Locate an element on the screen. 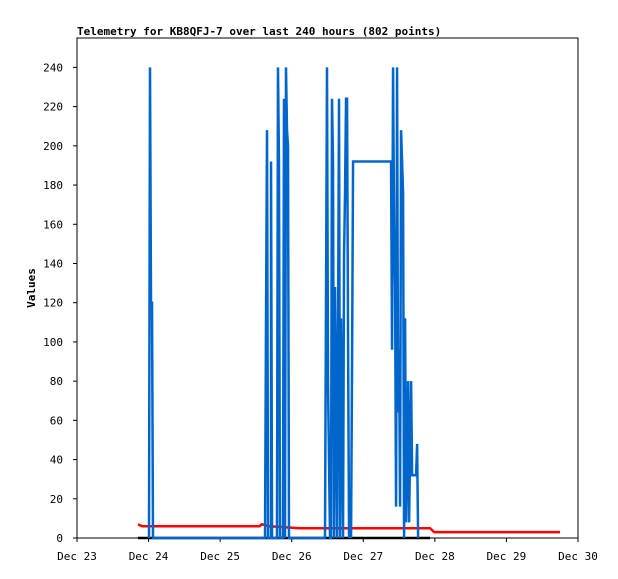 This screenshot has width=618, height=579. y-tick-label: 80 is located at coordinates (56, 381).